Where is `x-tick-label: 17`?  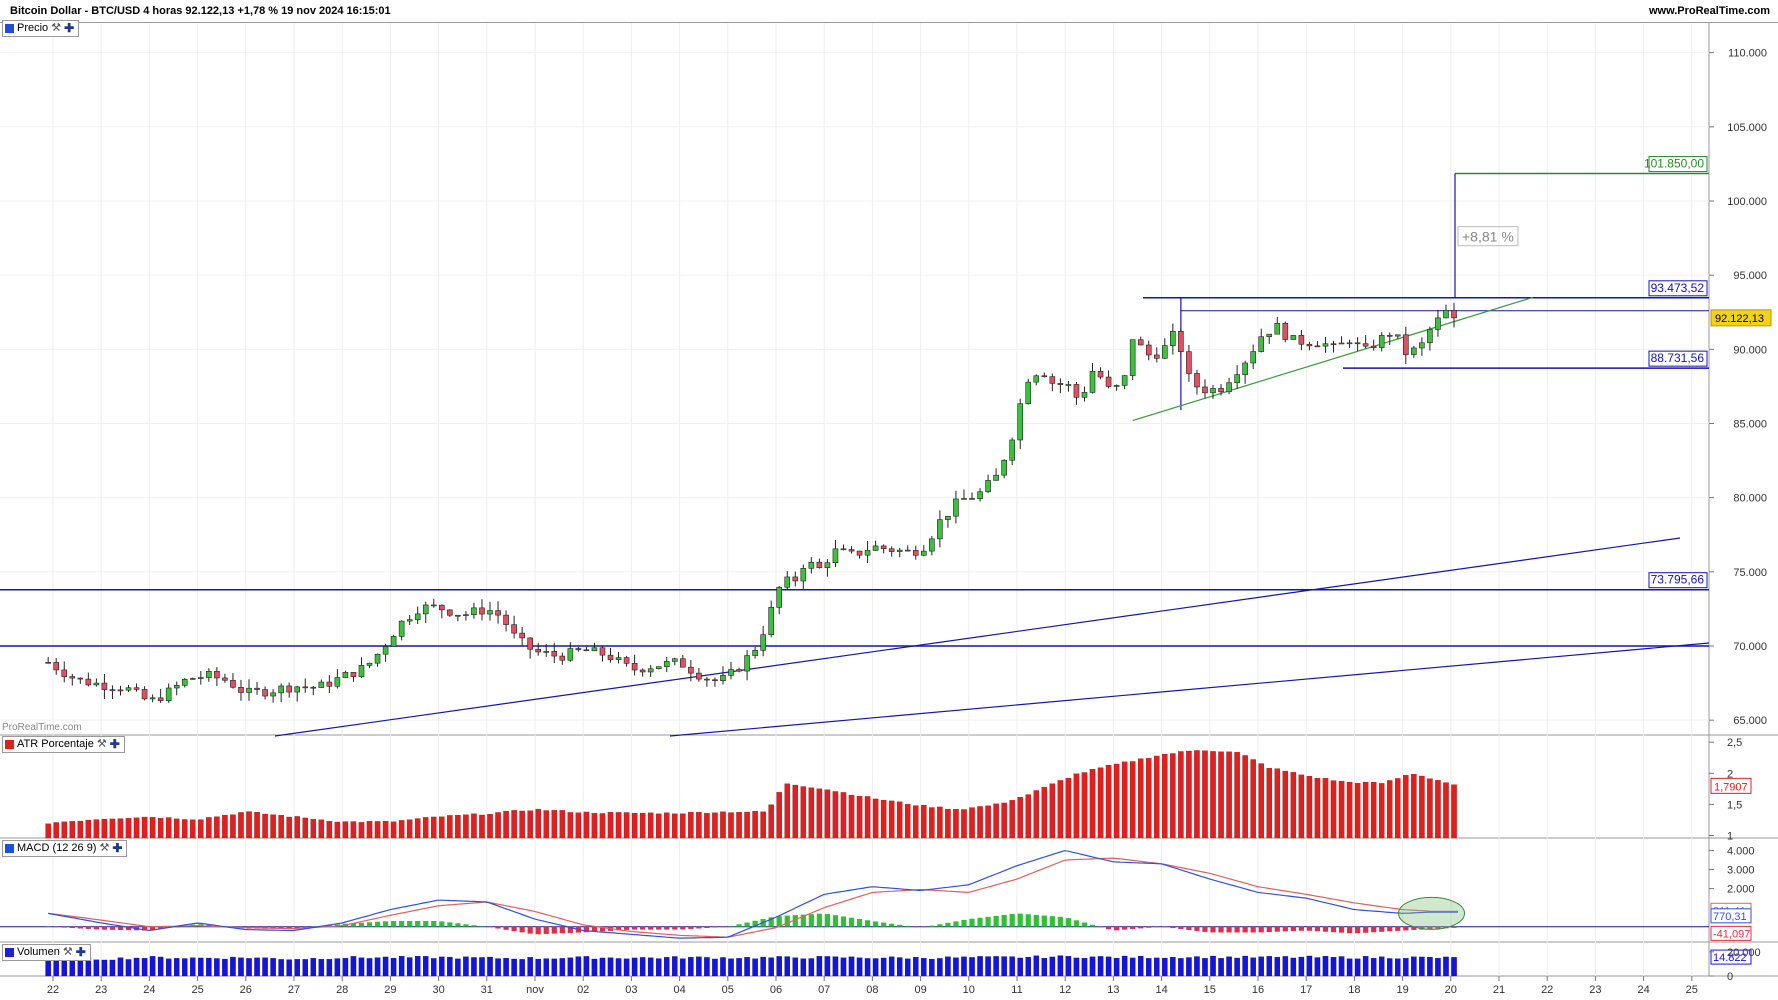
x-tick-label: 17 is located at coordinates (1306, 990).